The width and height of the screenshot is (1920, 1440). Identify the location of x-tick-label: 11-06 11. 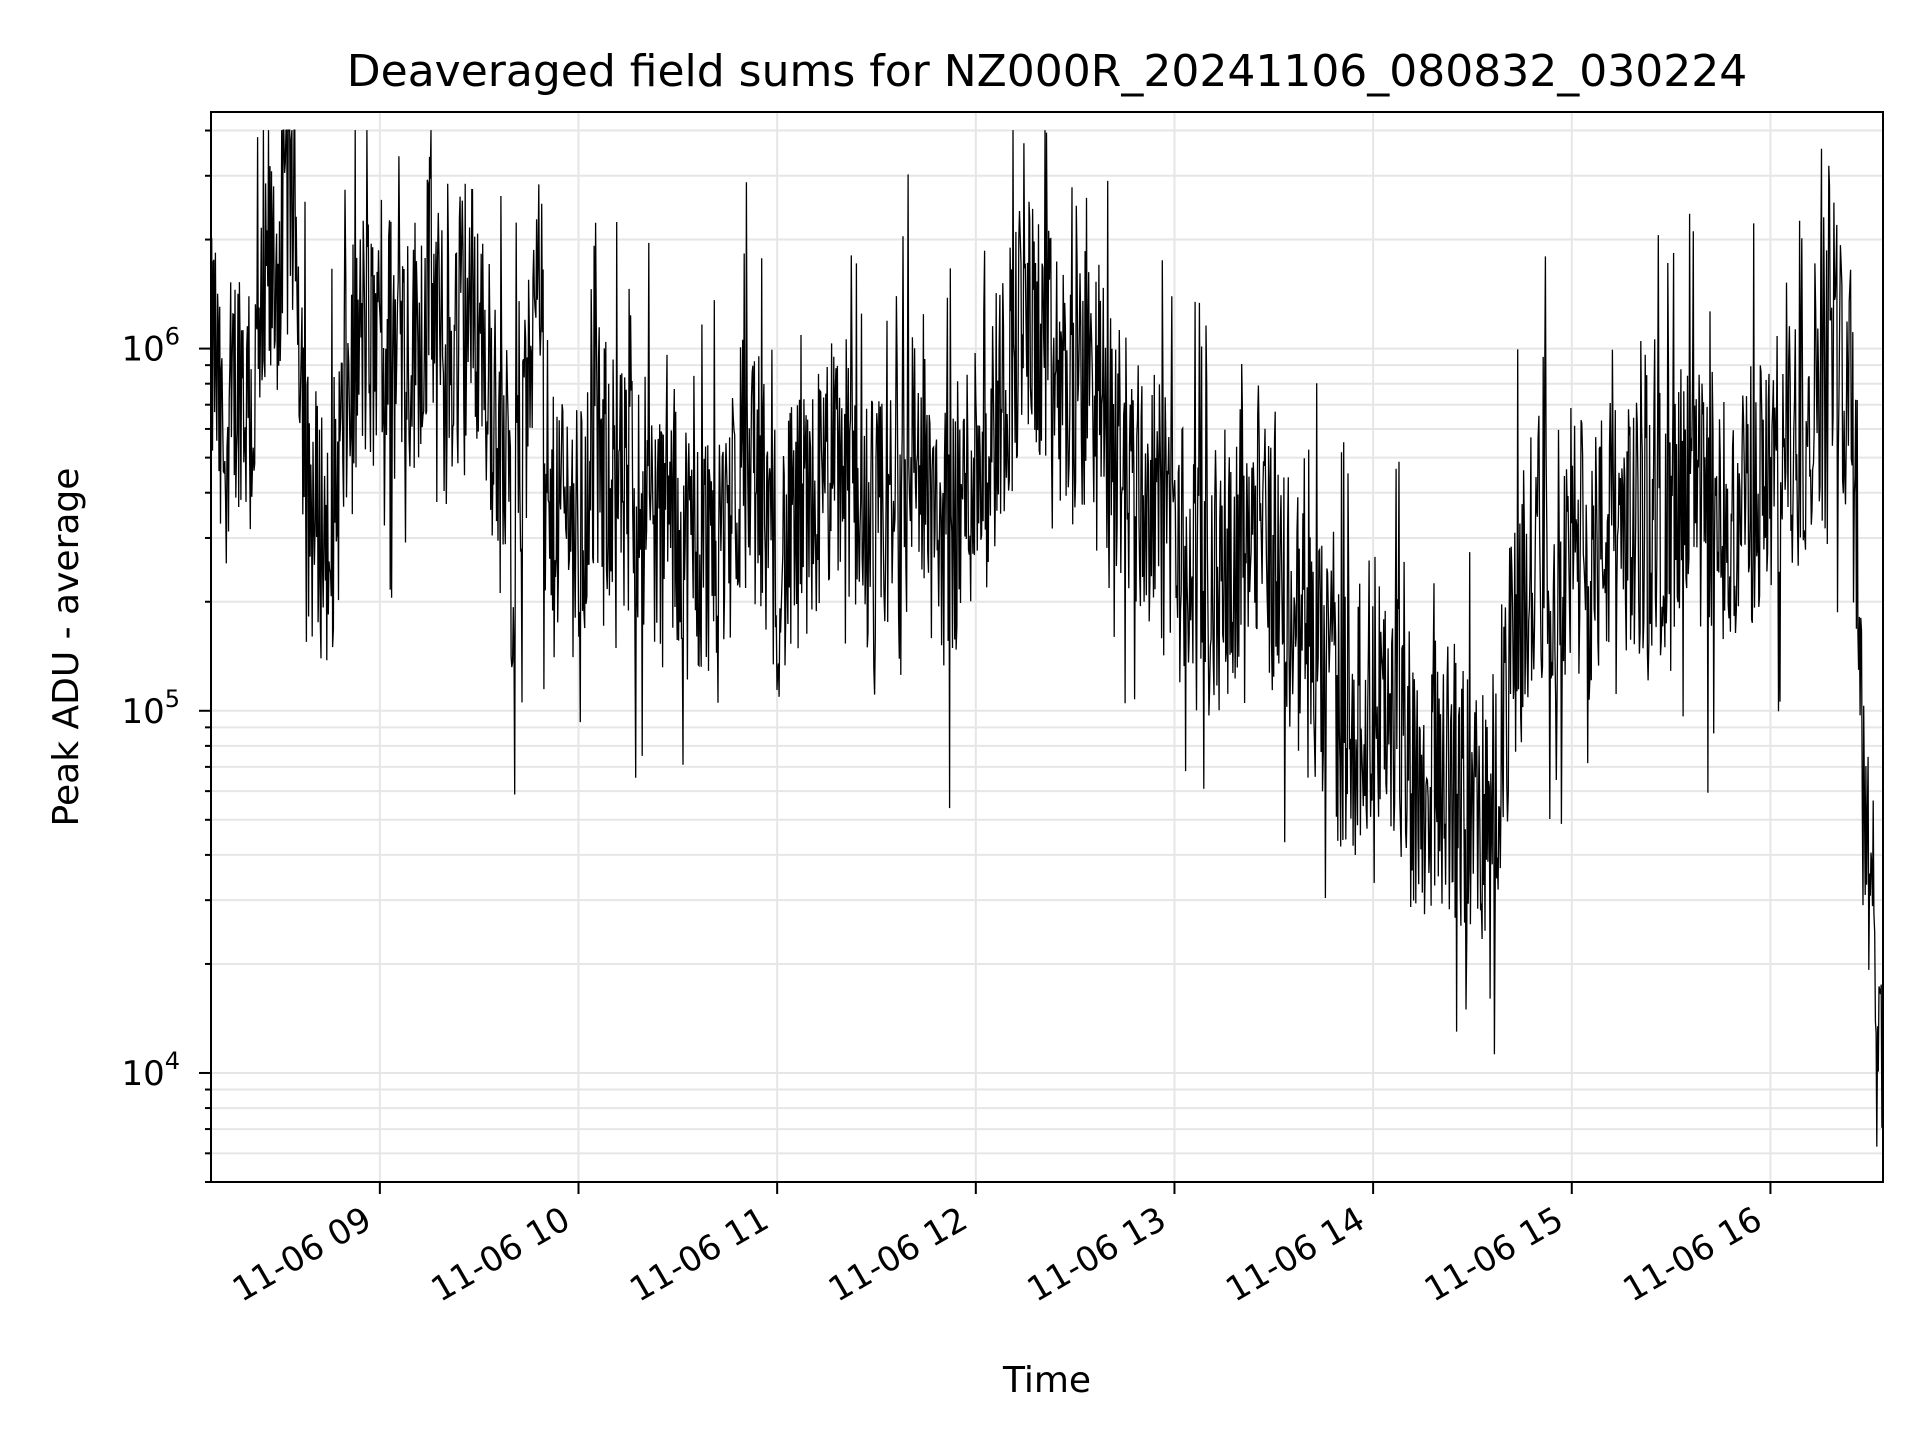
(699, 1254).